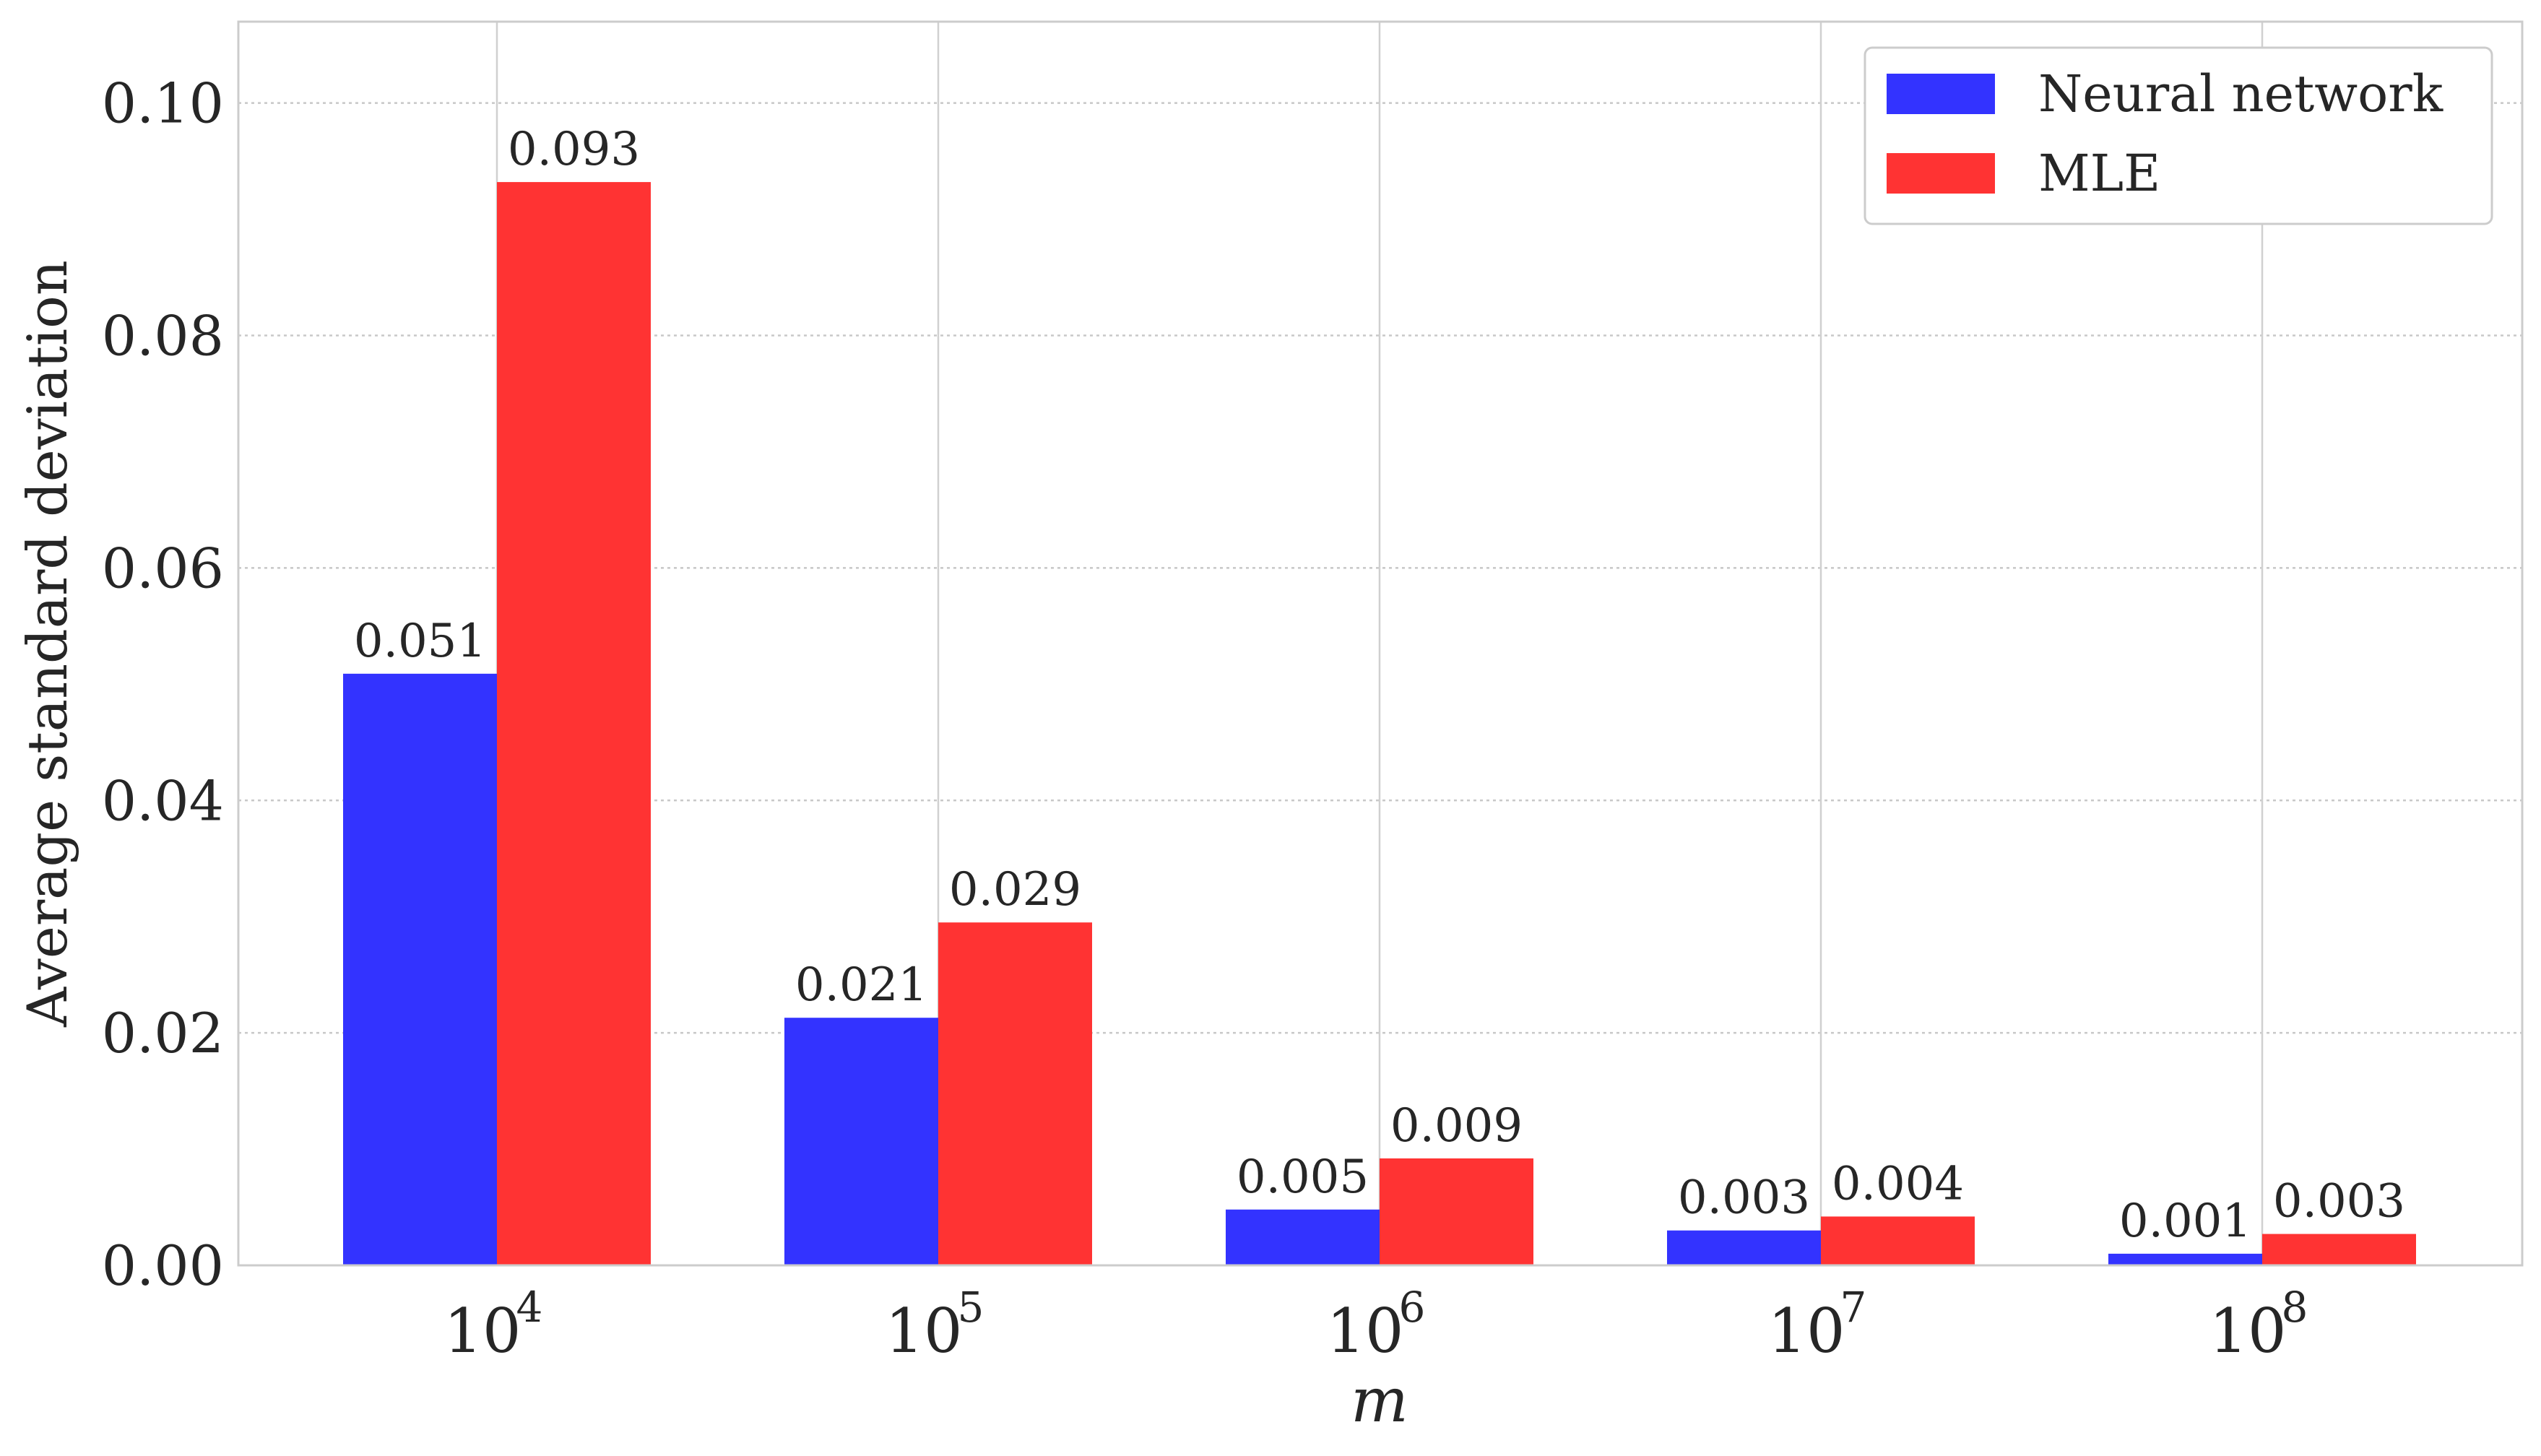 The height and width of the screenshot is (1456, 2541). Describe the element at coordinates (163, 1266) in the screenshot. I see `y-tick-label: 0.00` at that location.